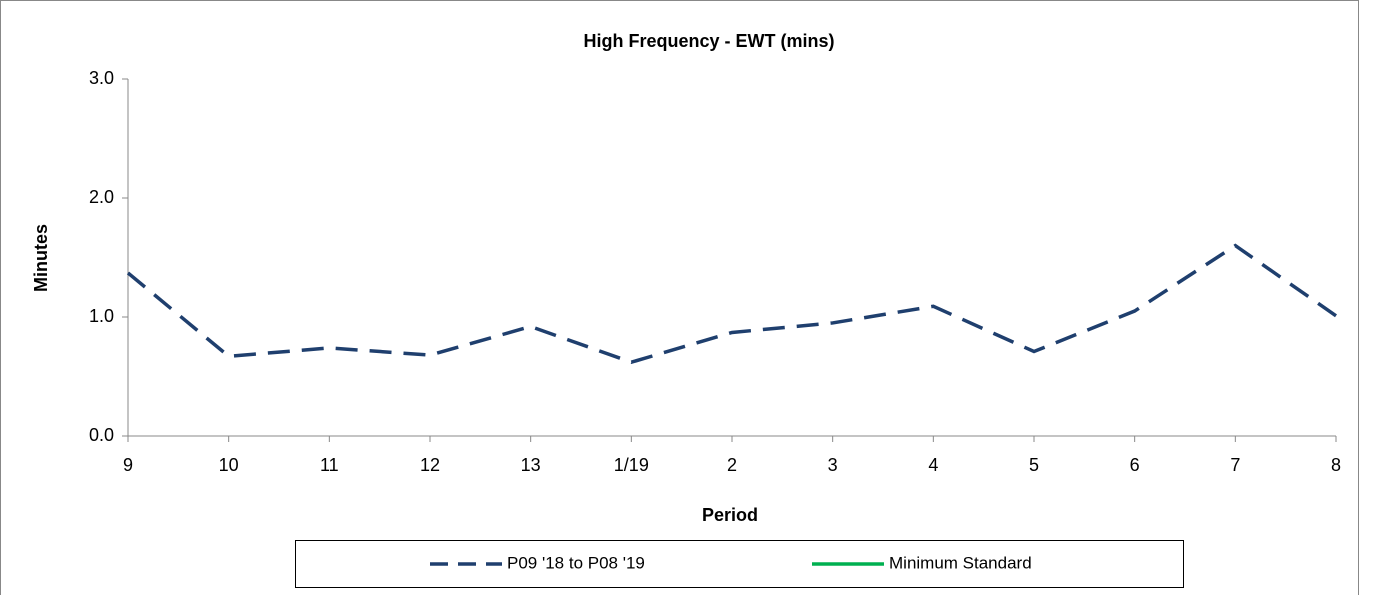 This screenshot has height=595, width=1376. I want to click on x-tick-label: 13, so click(531, 465).